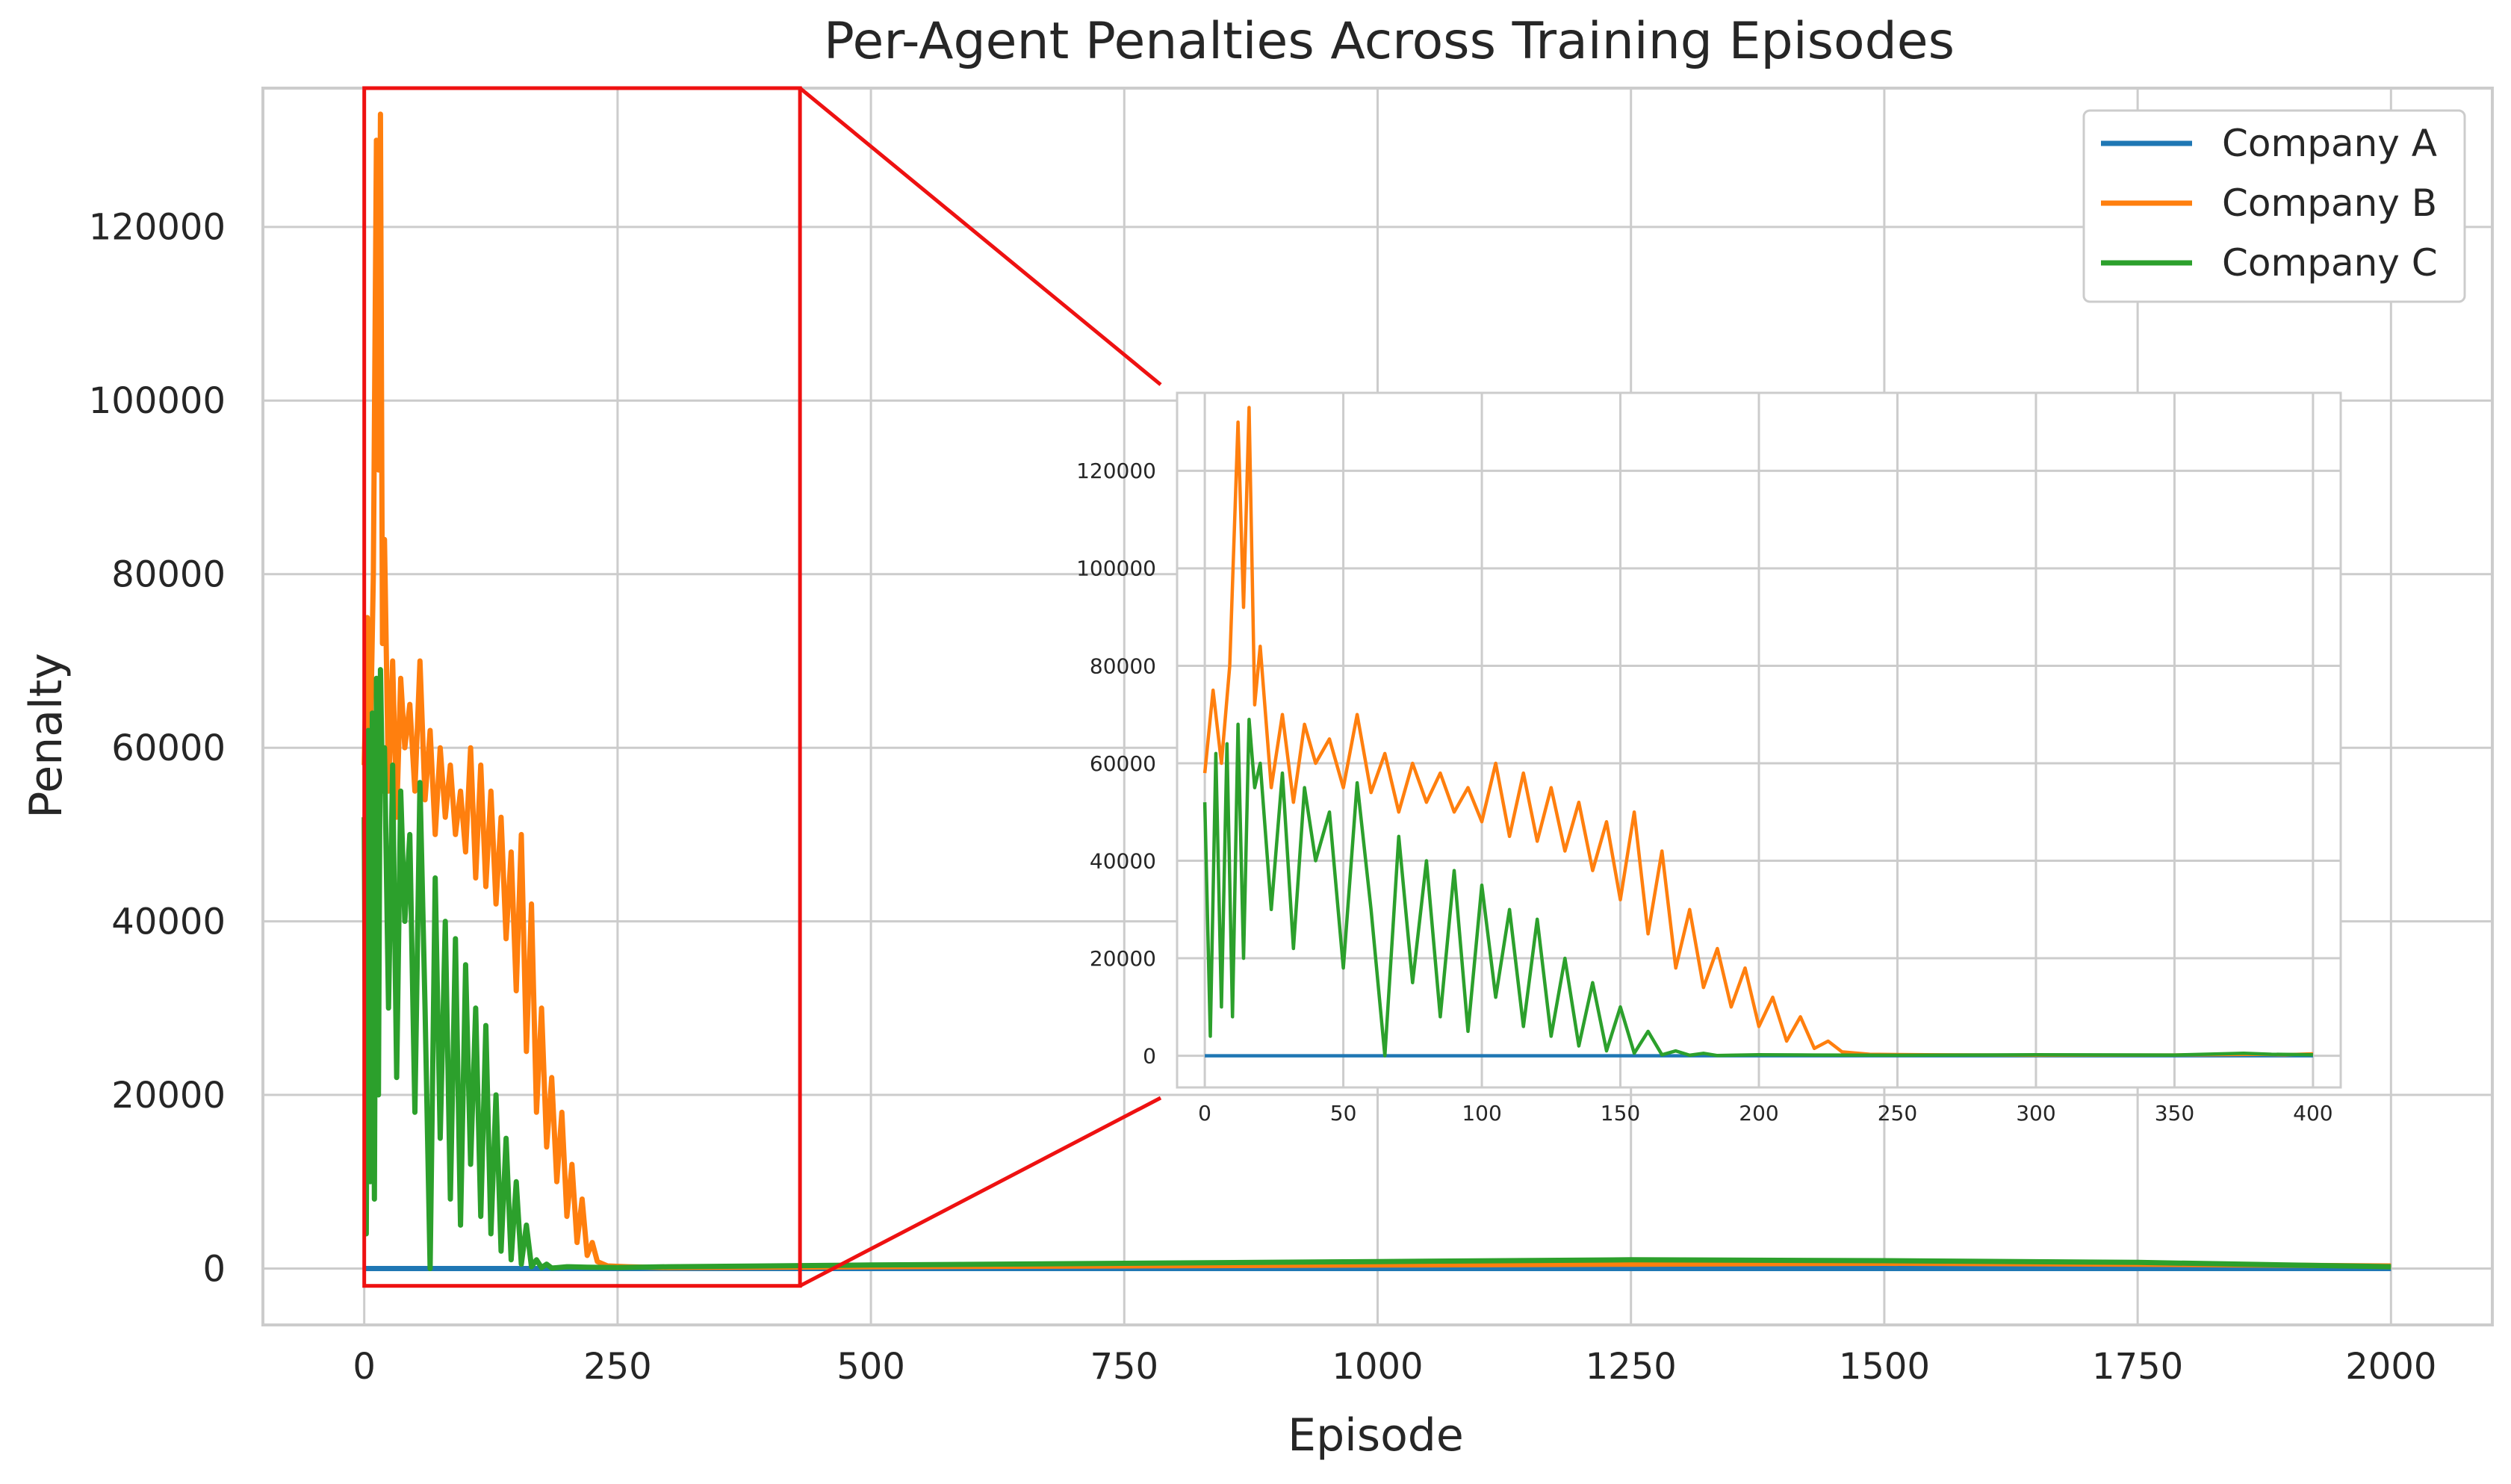 The height and width of the screenshot is (1484, 2511). Describe the element at coordinates (1758, 1114) in the screenshot. I see `x-tick-label: 200` at that location.